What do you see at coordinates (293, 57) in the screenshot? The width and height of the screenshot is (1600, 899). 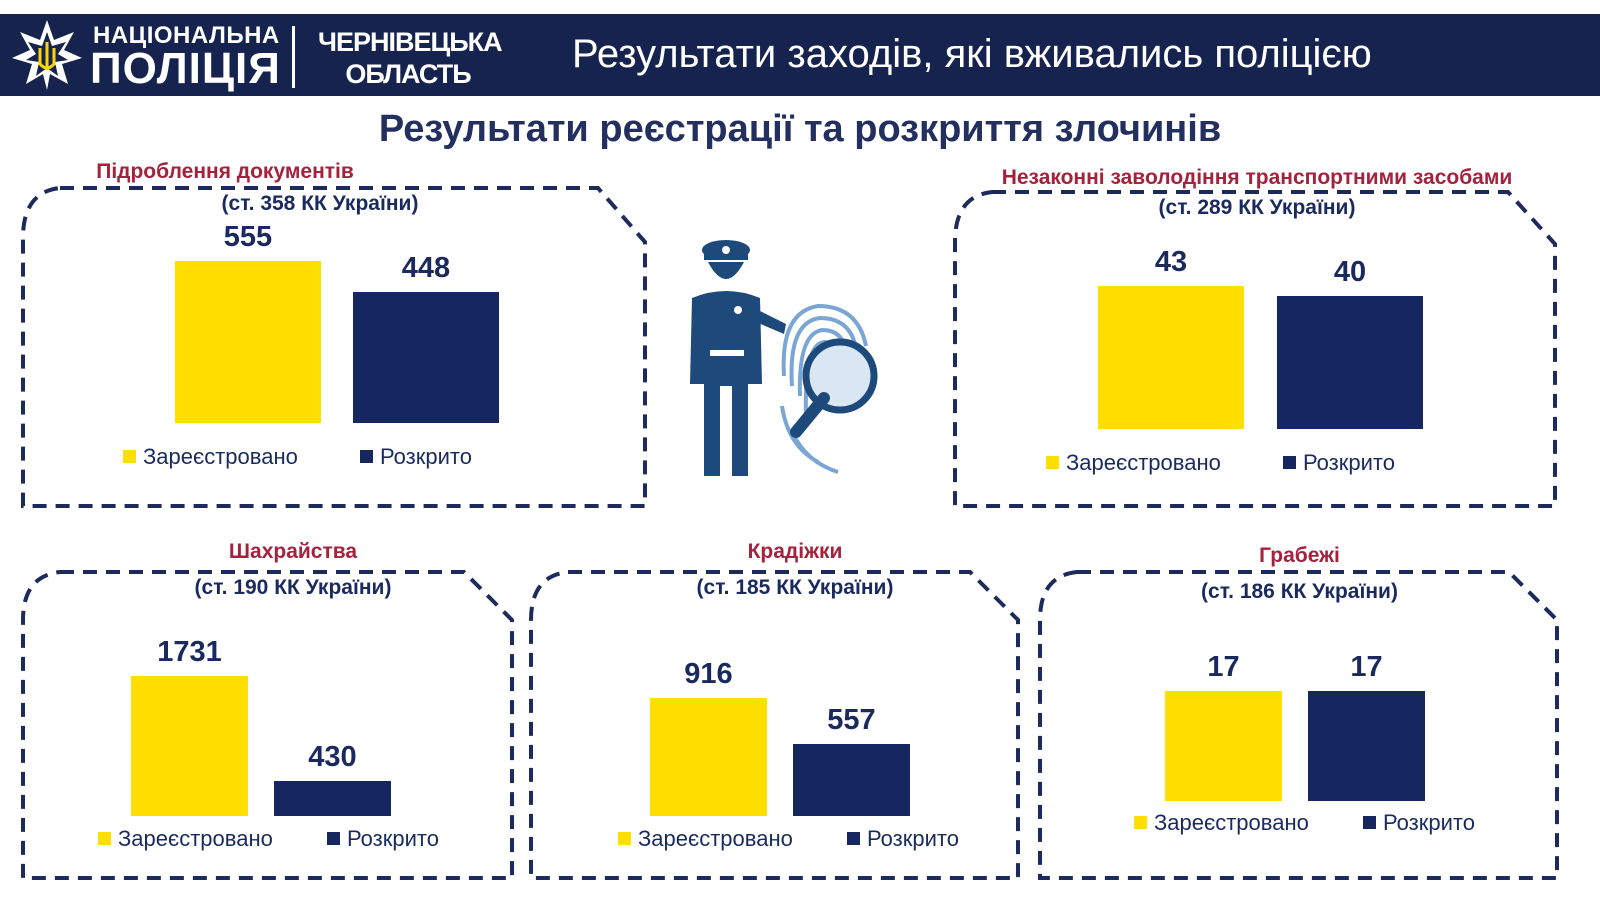 I see `header-divider` at bounding box center [293, 57].